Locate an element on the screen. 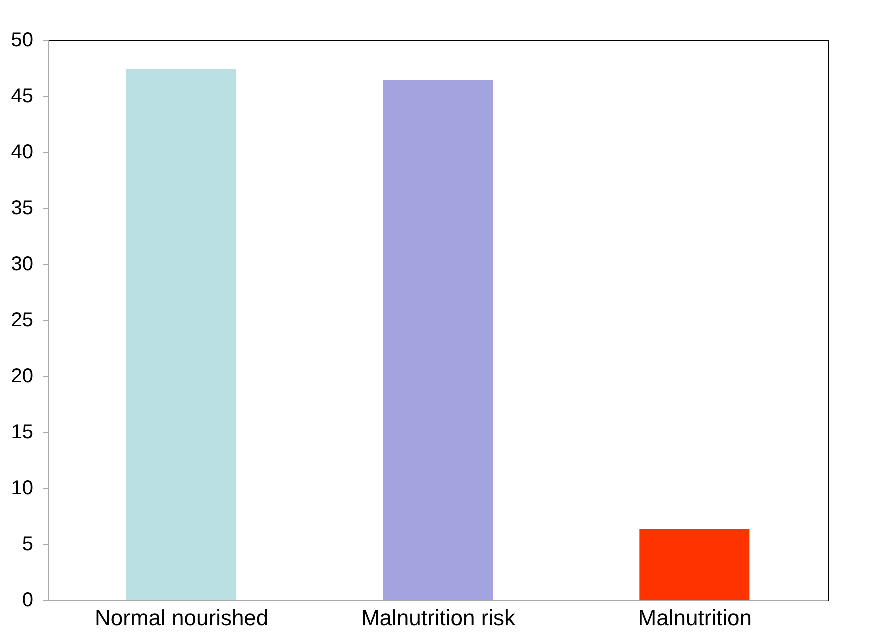 The height and width of the screenshot is (635, 872). y-tick-label: 30 is located at coordinates (22, 265).